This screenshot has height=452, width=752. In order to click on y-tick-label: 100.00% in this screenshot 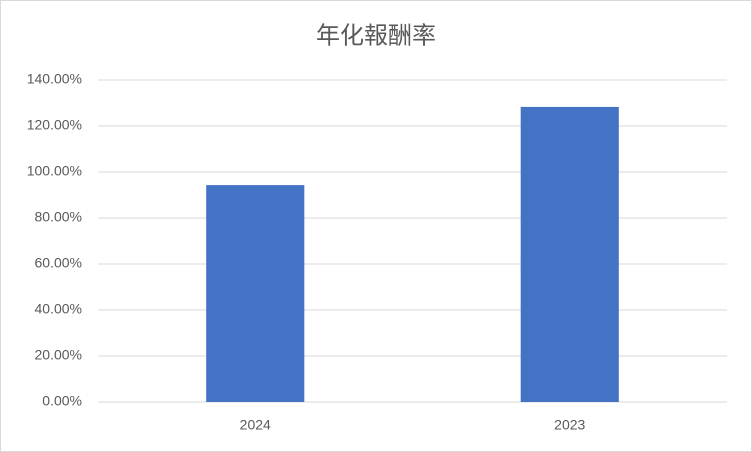, I will do `click(54, 171)`.